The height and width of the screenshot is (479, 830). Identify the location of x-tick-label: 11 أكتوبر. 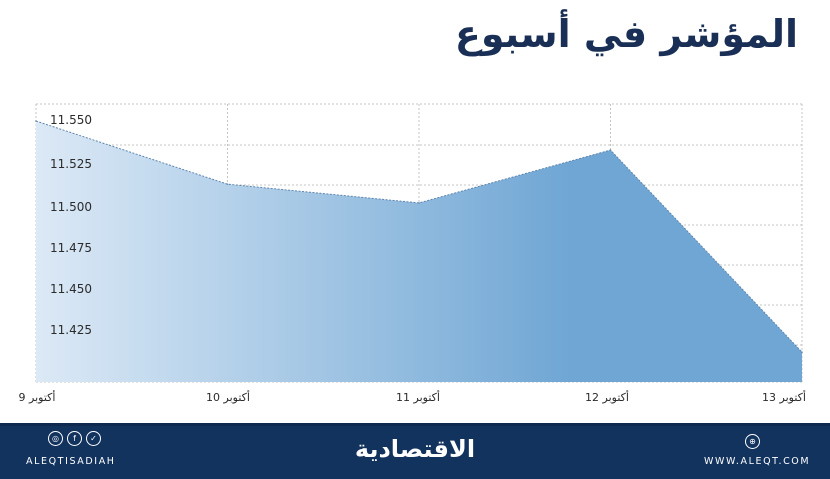
(418, 397).